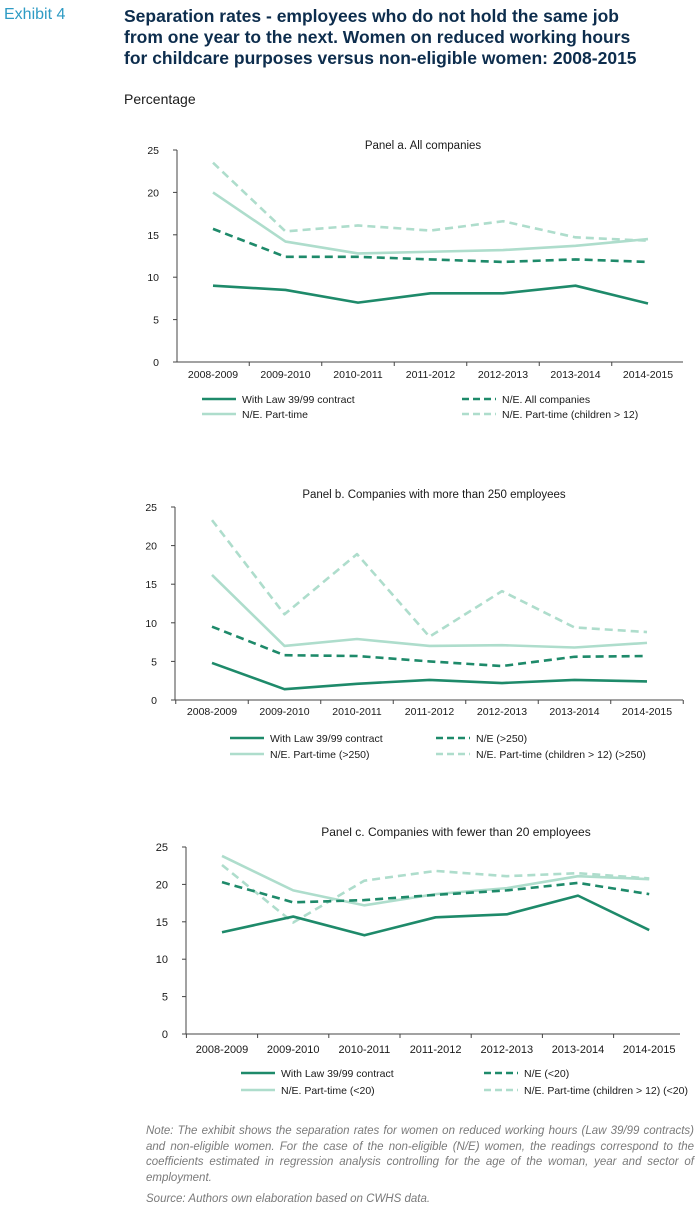 This screenshot has height=1212, width=696. Describe the element at coordinates (546, 1074) in the screenshot. I see `panel-c-legend-label-1: N/E (<20)` at that location.